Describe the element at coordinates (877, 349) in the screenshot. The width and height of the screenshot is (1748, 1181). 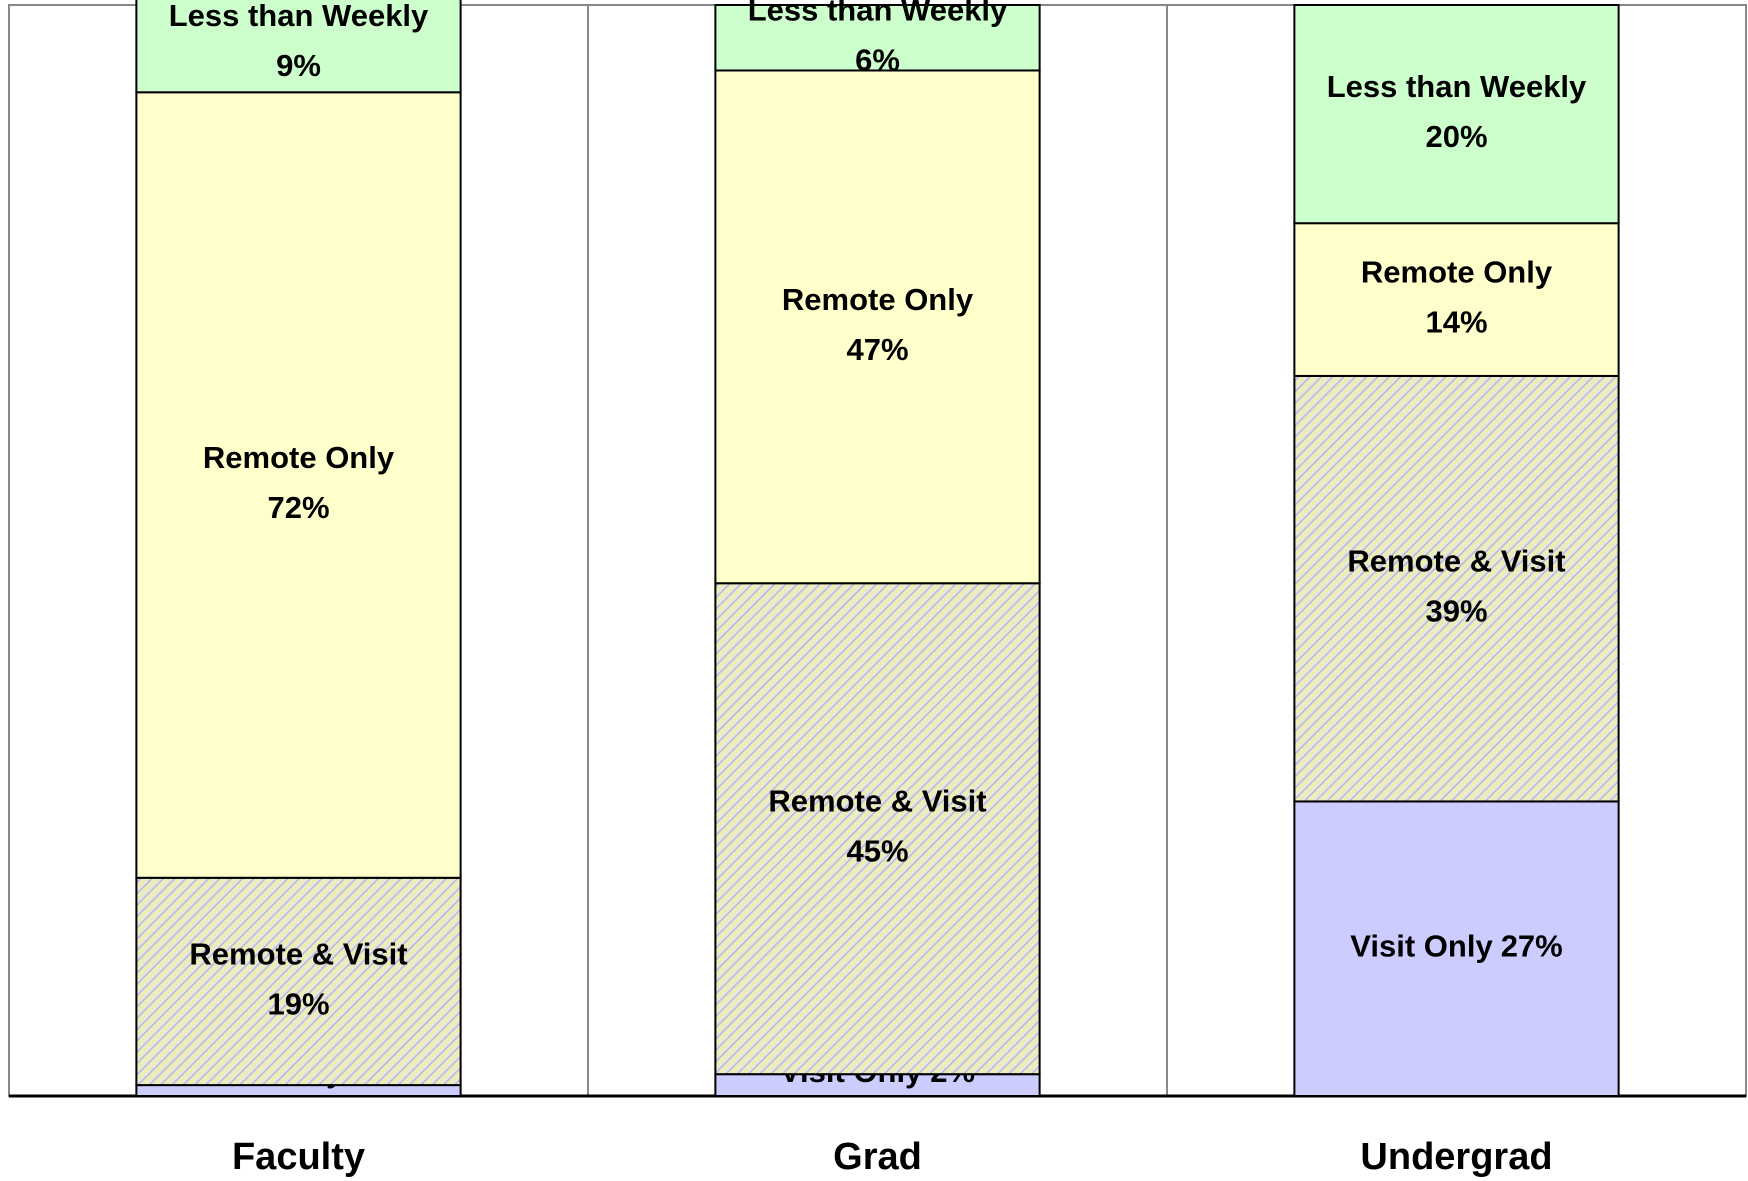
I see `value-label: 47%` at that location.